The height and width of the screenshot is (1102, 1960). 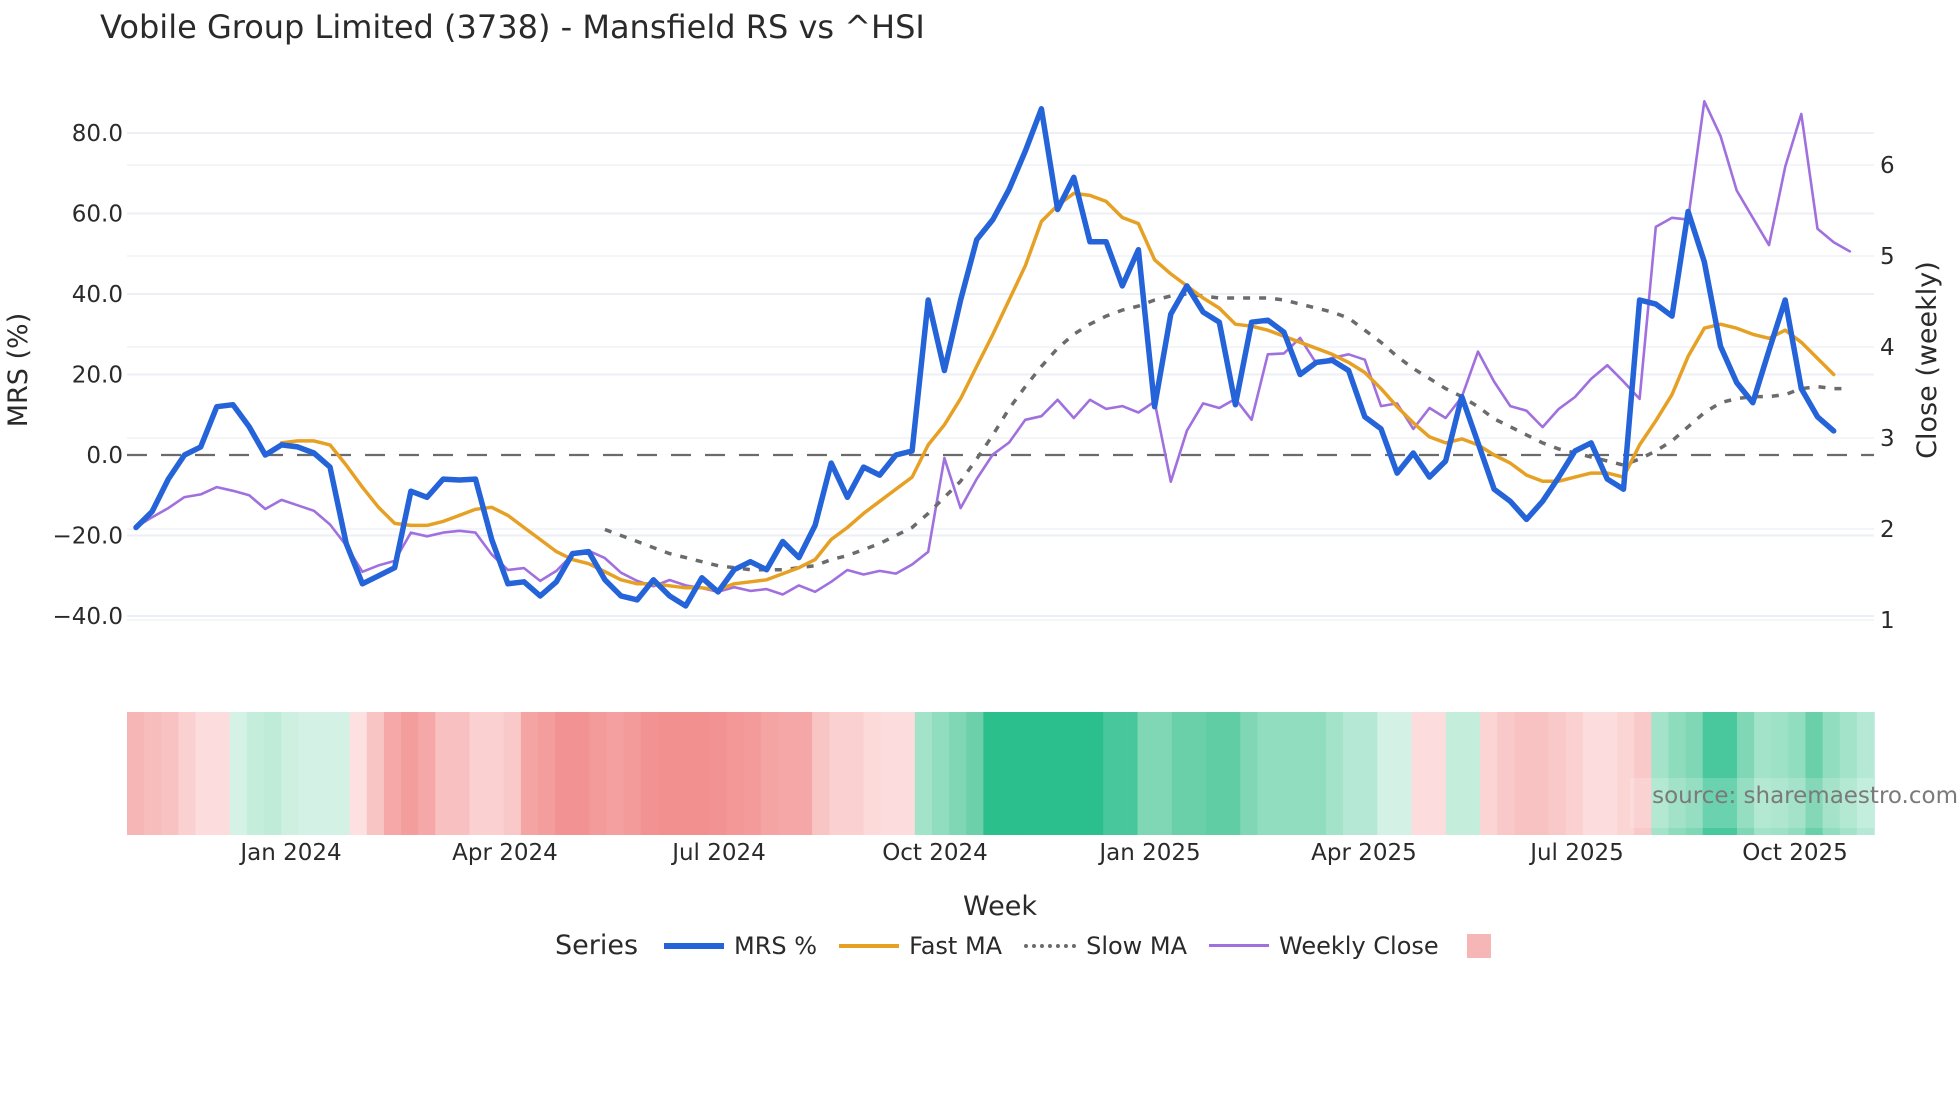 I want to click on y-axis-left-ticks: 80.0 60.0 40.0 20.0 0.0 −20.0 −40.0, so click(x=88, y=375).